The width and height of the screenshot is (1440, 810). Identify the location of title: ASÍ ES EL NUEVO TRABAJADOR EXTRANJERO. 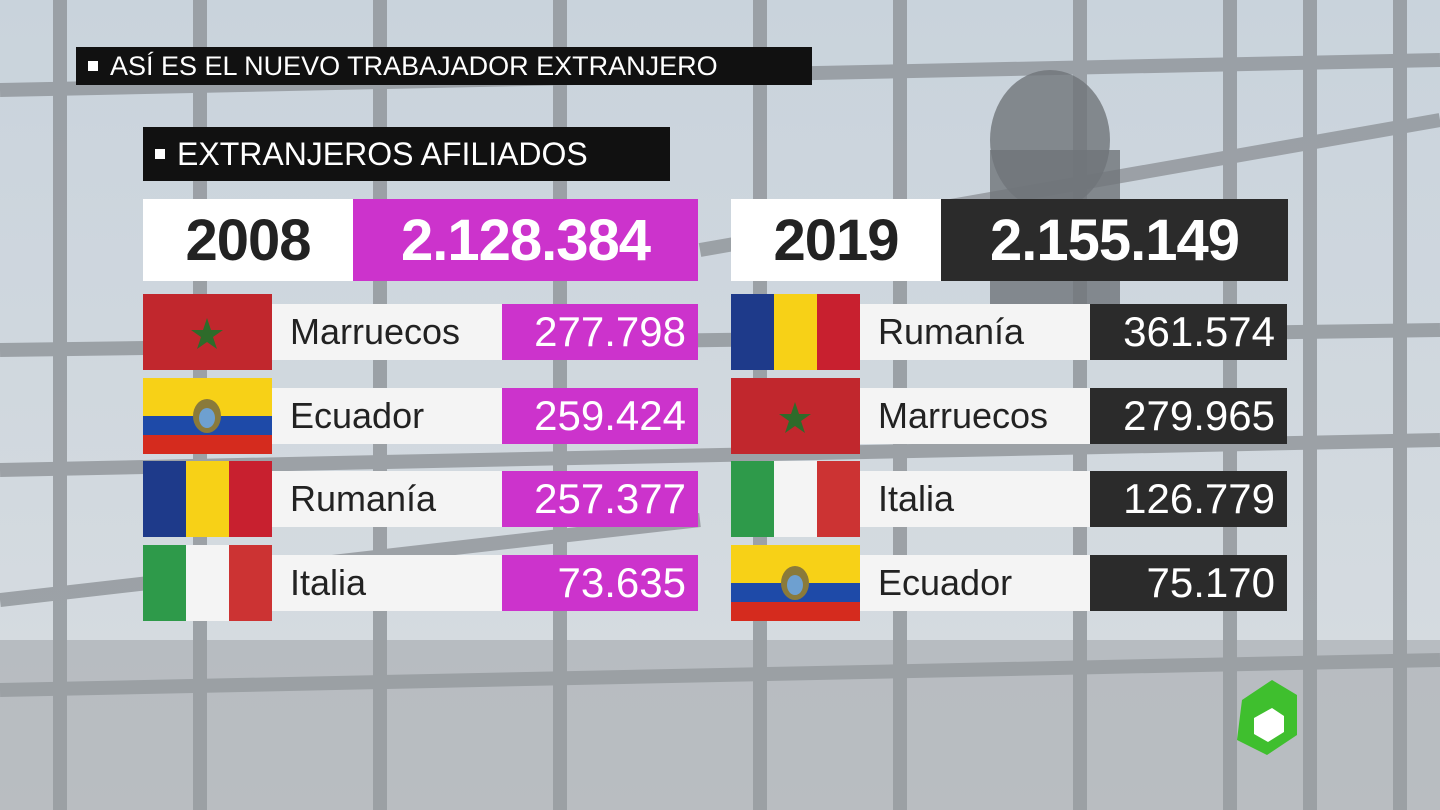
(414, 65).